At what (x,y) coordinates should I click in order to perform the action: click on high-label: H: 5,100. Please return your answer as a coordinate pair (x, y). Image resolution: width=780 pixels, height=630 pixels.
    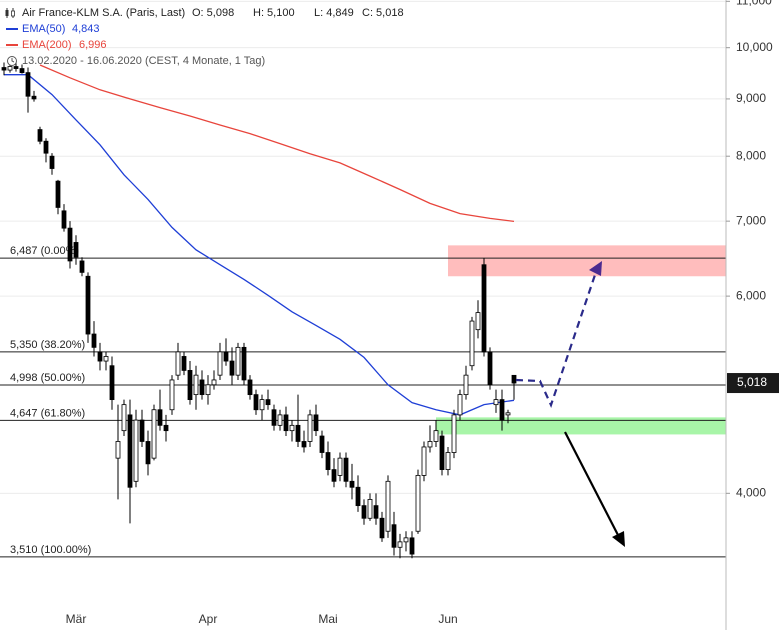
    Looking at the image, I should click on (274, 13).